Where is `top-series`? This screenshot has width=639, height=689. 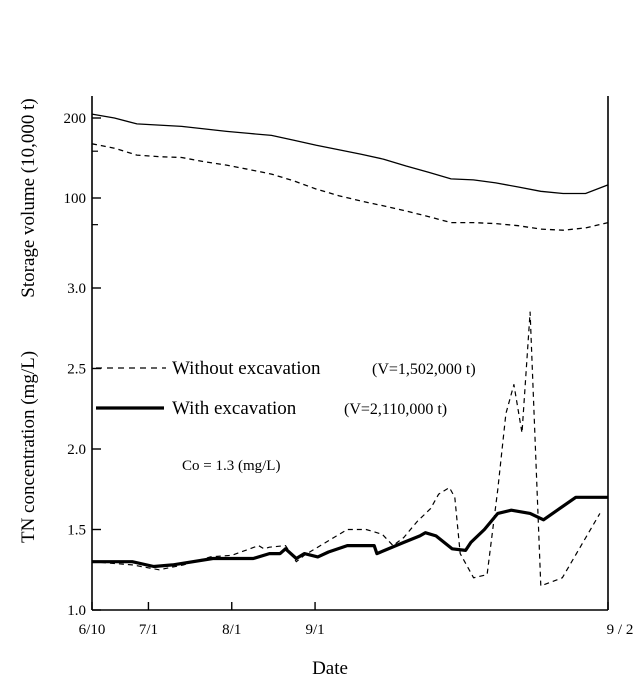
top-series is located at coordinates (350, 172).